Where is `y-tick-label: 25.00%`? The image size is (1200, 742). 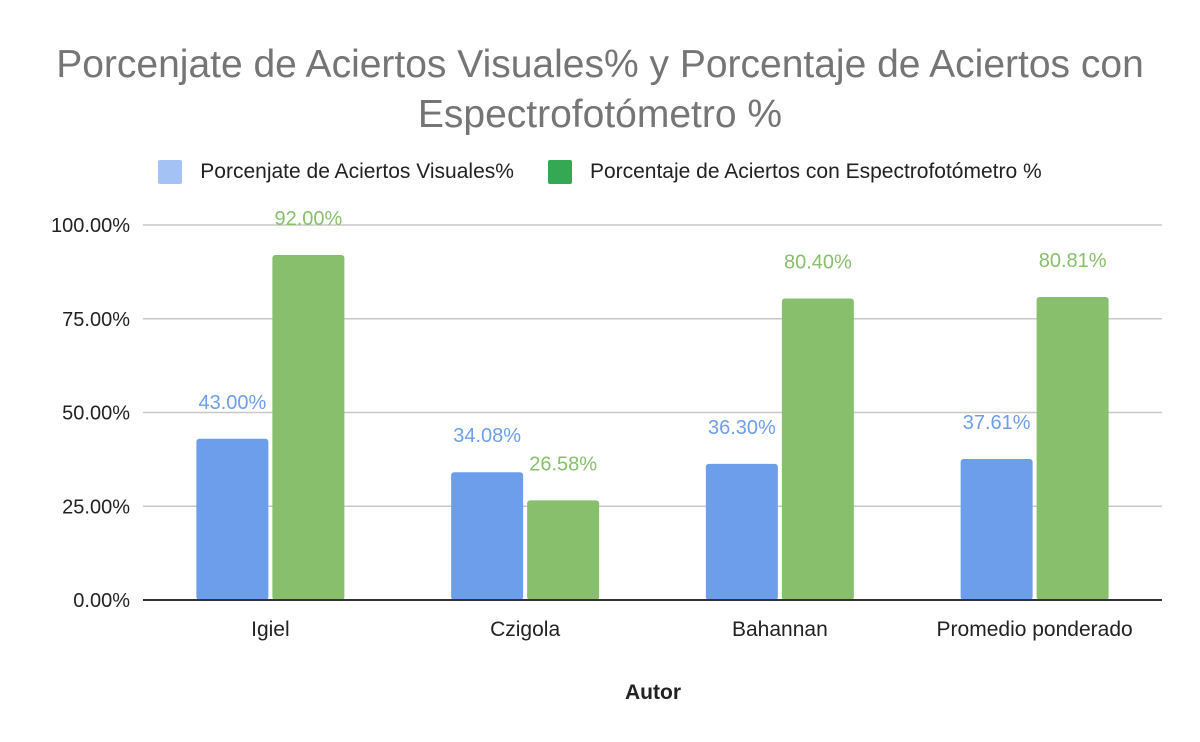 y-tick-label: 25.00% is located at coordinates (96, 507).